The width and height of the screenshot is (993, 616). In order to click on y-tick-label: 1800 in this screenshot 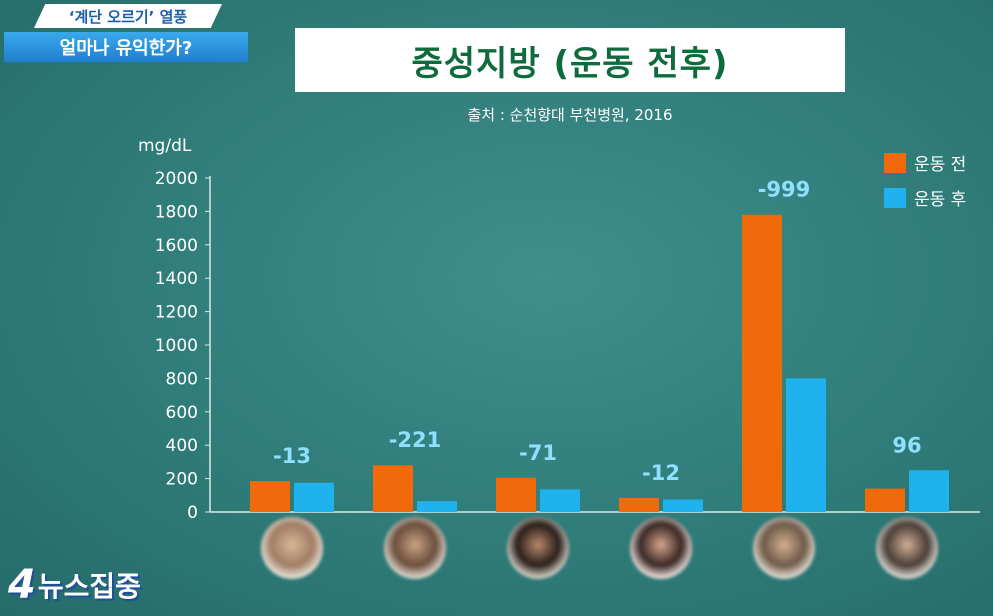, I will do `click(176, 212)`.